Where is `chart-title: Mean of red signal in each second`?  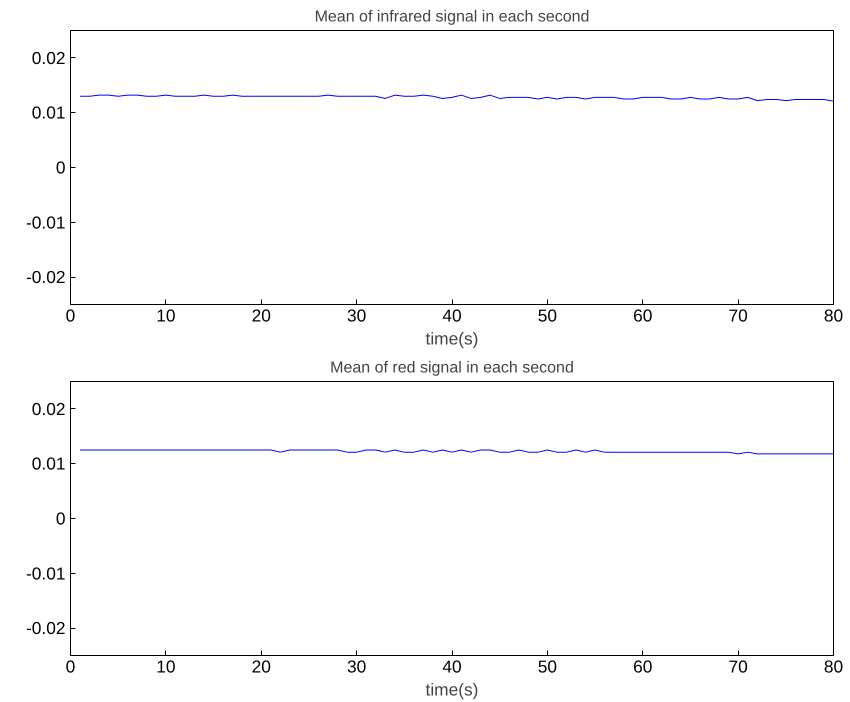 chart-title: Mean of red signal in each second is located at coordinates (452, 368).